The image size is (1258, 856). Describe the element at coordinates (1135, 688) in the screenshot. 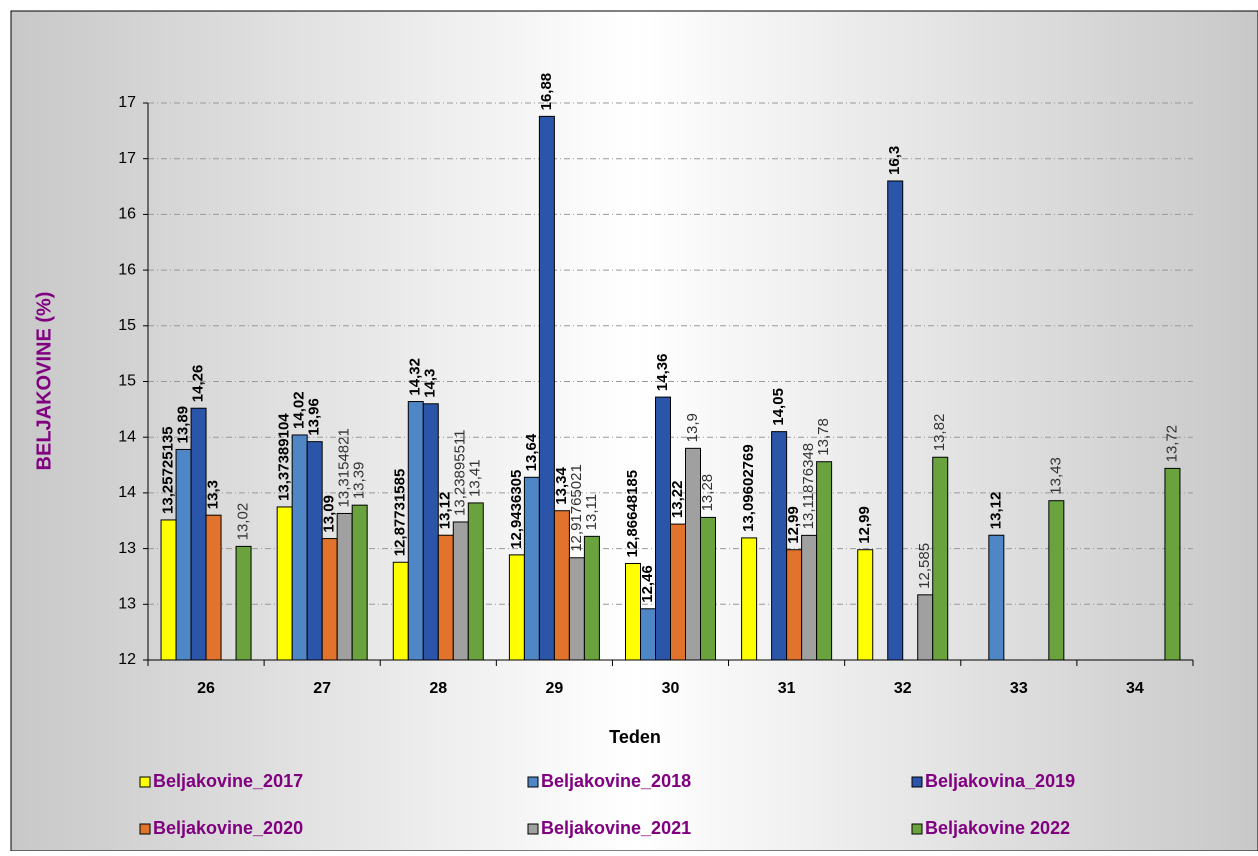

I see `x-tick-label: 34` at that location.